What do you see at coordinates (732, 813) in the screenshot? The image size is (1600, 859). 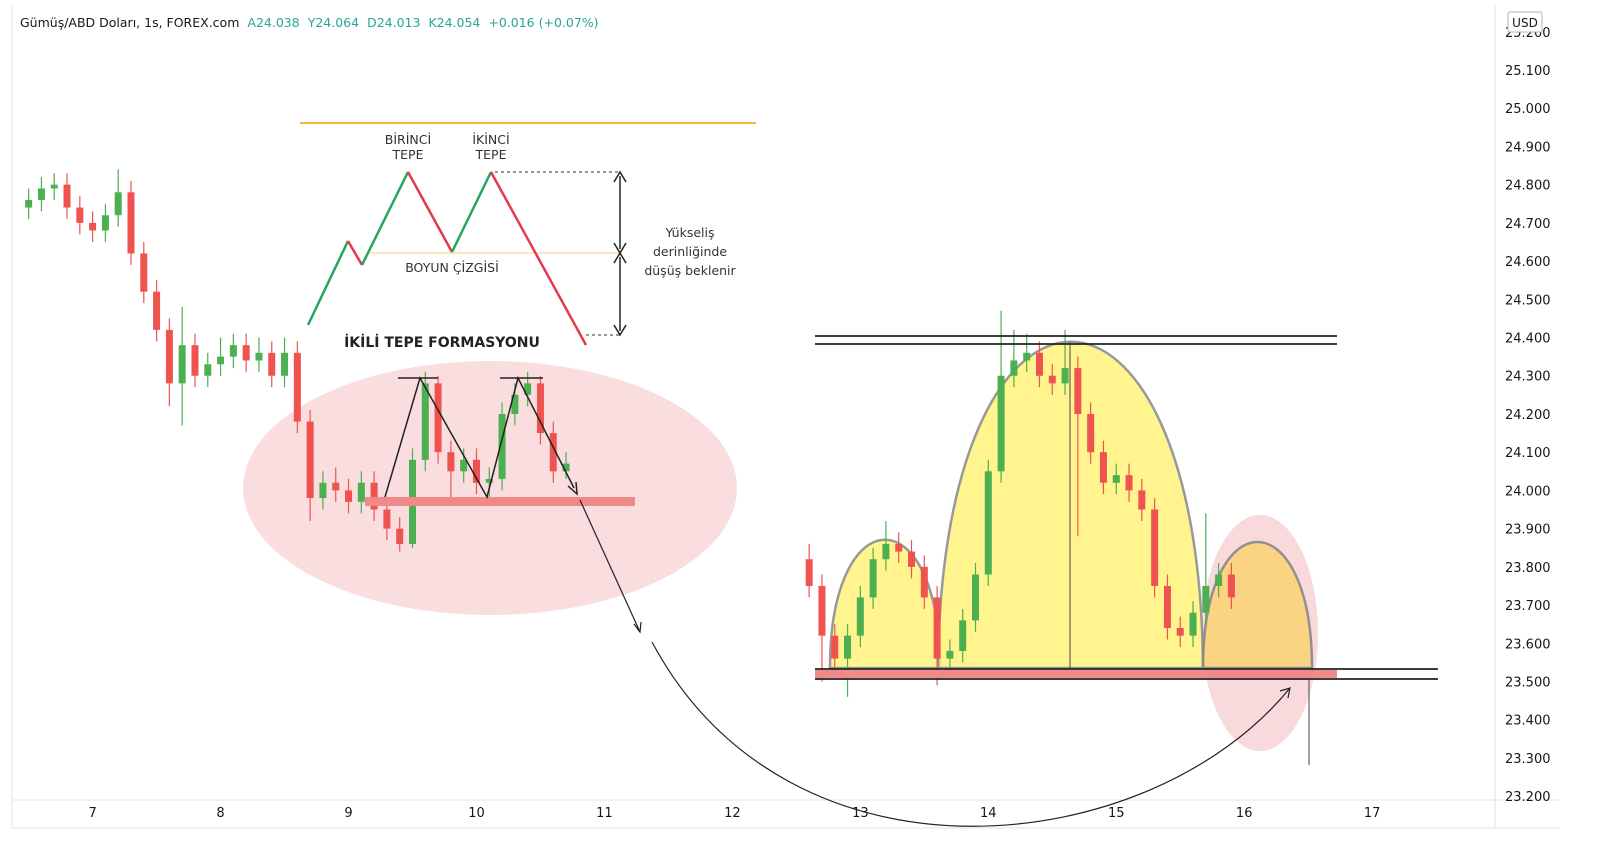 I see `x-tick-label: 12` at bounding box center [732, 813].